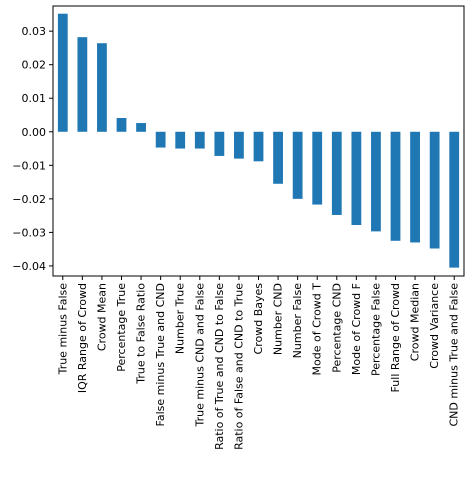 Image resolution: width=474 pixels, height=477 pixels. What do you see at coordinates (297, 321) in the screenshot?
I see `x-tick-label: Number False` at bounding box center [297, 321].